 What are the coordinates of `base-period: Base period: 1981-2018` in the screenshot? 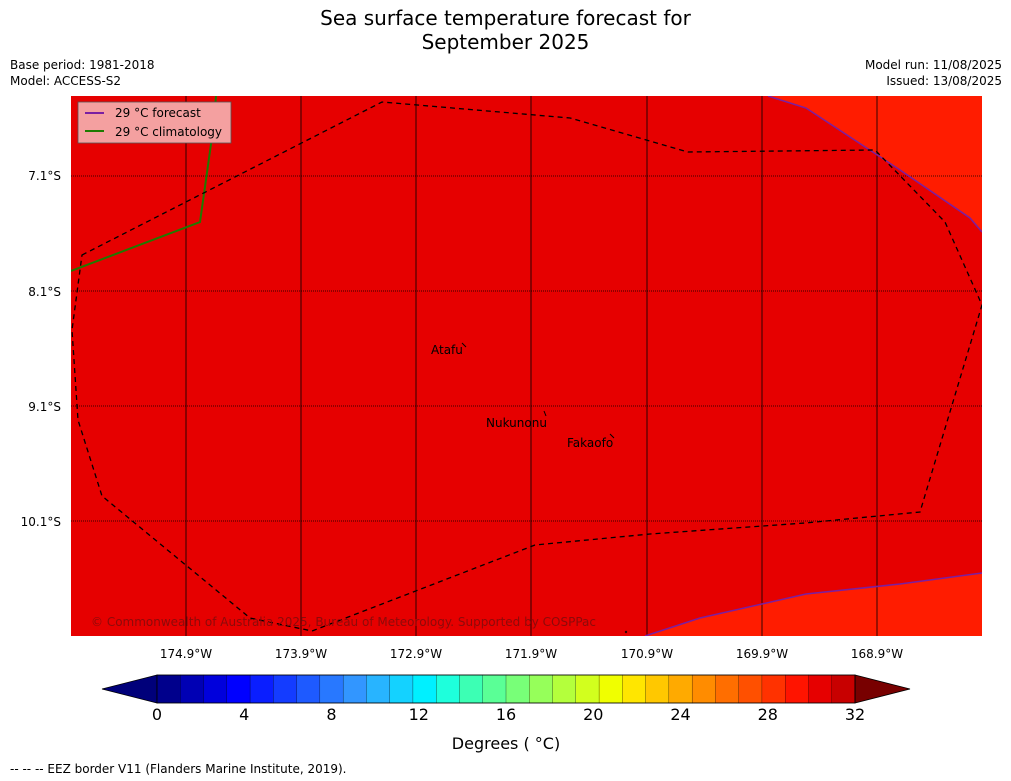 It's located at (82, 65).